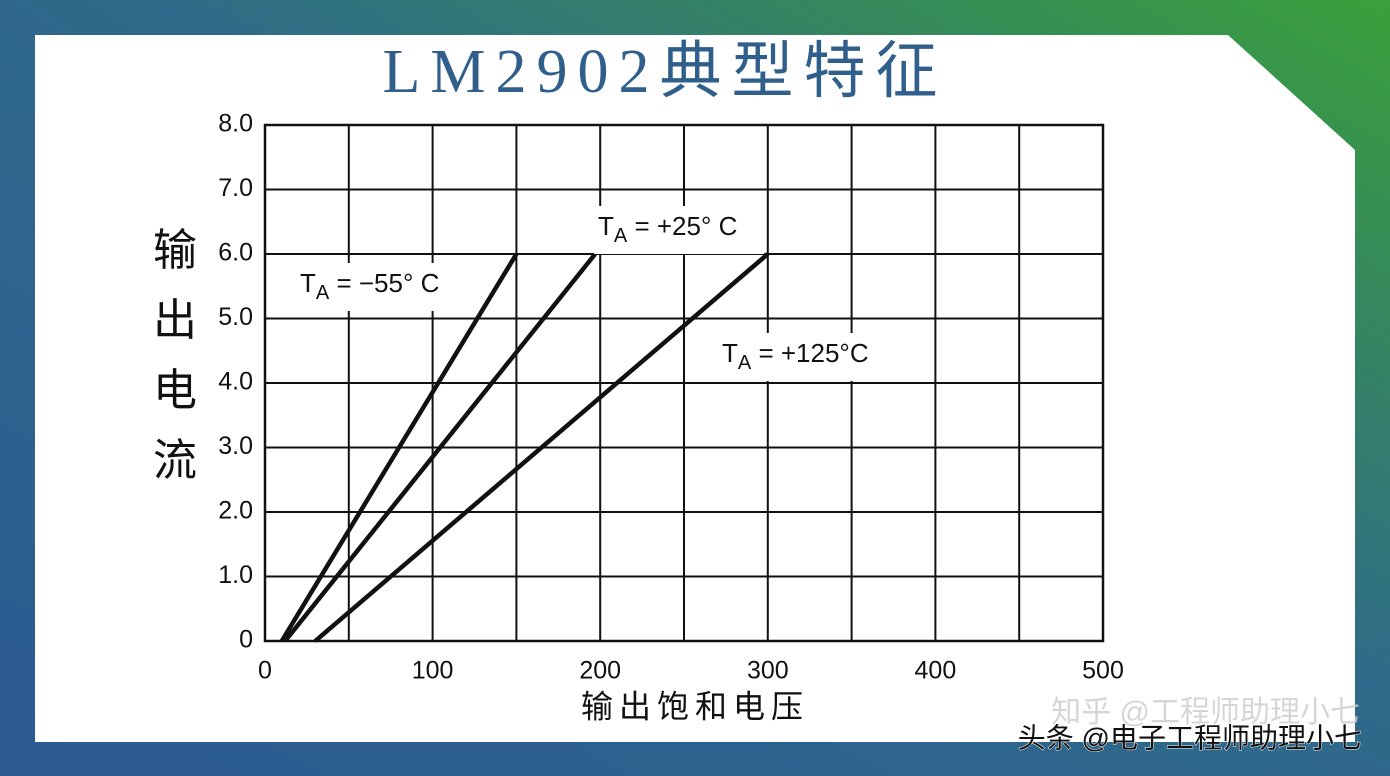  I want to click on y-tick-label: 8.0, so click(235, 124).